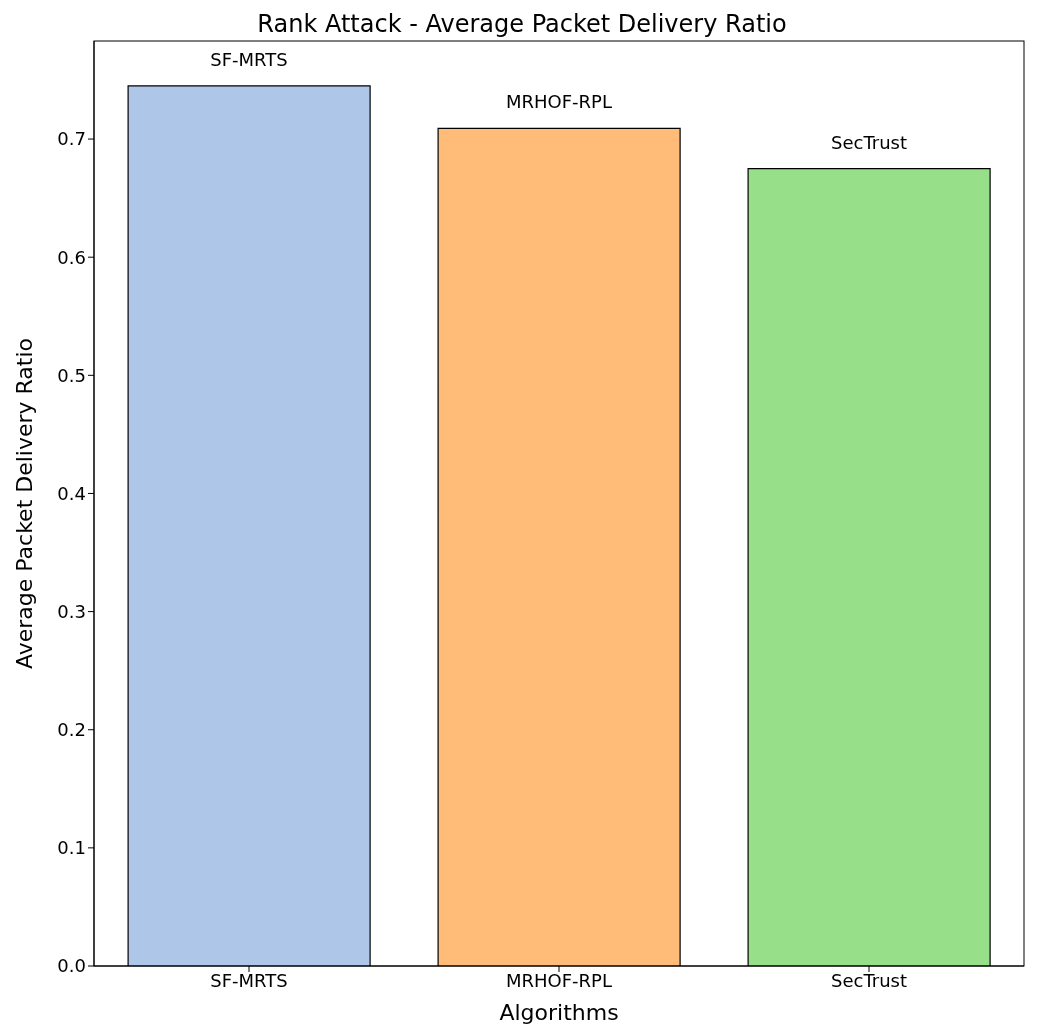 Image resolution: width=1044 pixels, height=1036 pixels. I want to click on y-tick-label: 0.3, so click(71, 611).